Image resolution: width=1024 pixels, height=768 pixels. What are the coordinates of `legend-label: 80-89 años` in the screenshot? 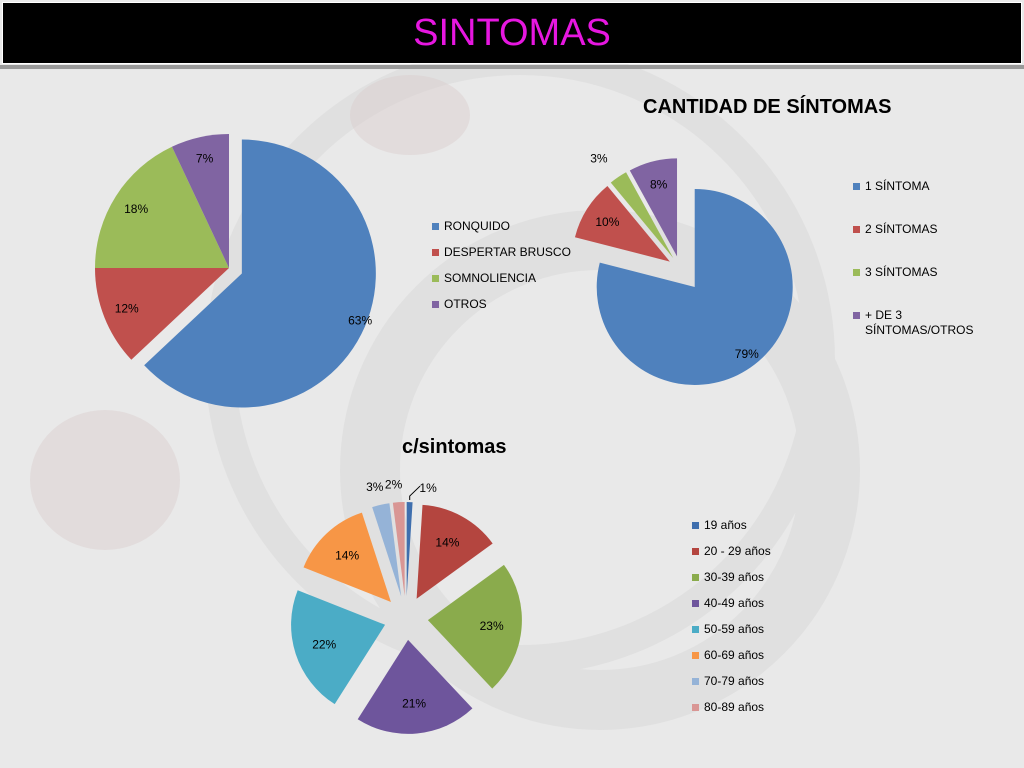 It's located at (734, 707).